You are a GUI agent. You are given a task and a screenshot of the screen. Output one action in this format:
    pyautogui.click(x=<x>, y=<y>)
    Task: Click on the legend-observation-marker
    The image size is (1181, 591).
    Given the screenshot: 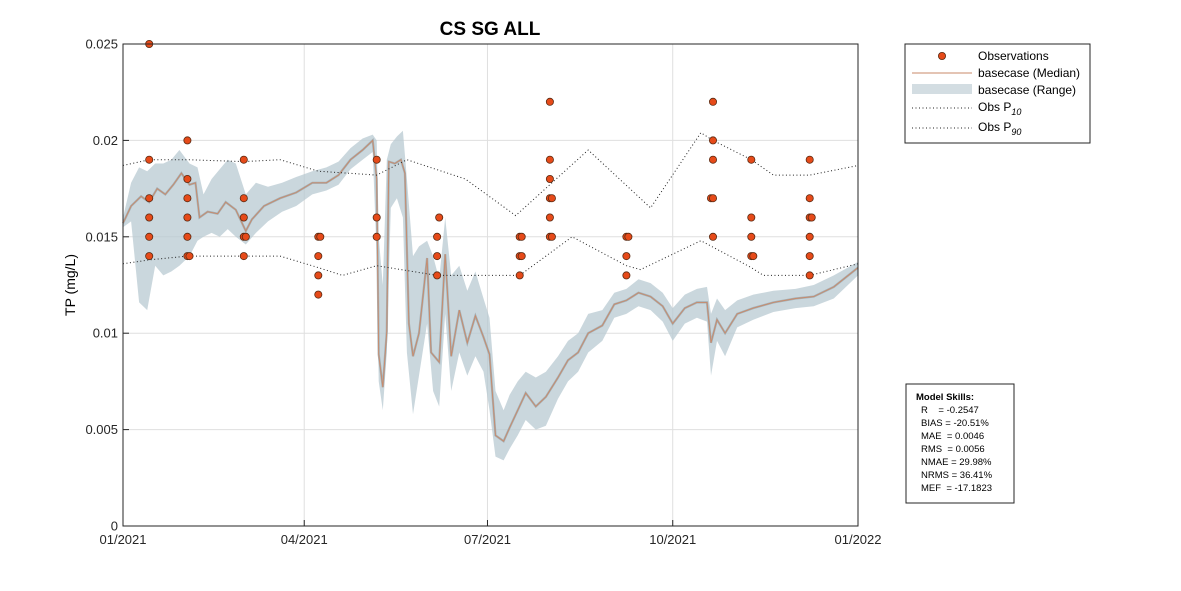 What is the action you would take?
    pyautogui.click(x=942, y=56)
    